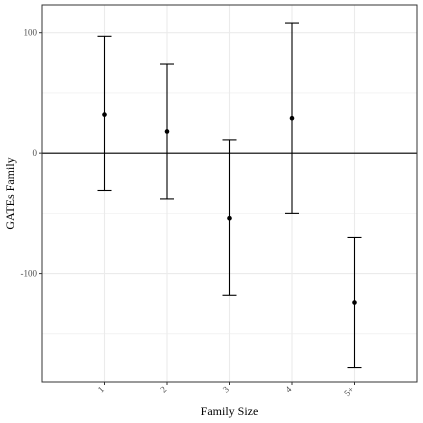 This screenshot has height=423, width=423. I want to click on x-tick-label: 2, so click(163, 389).